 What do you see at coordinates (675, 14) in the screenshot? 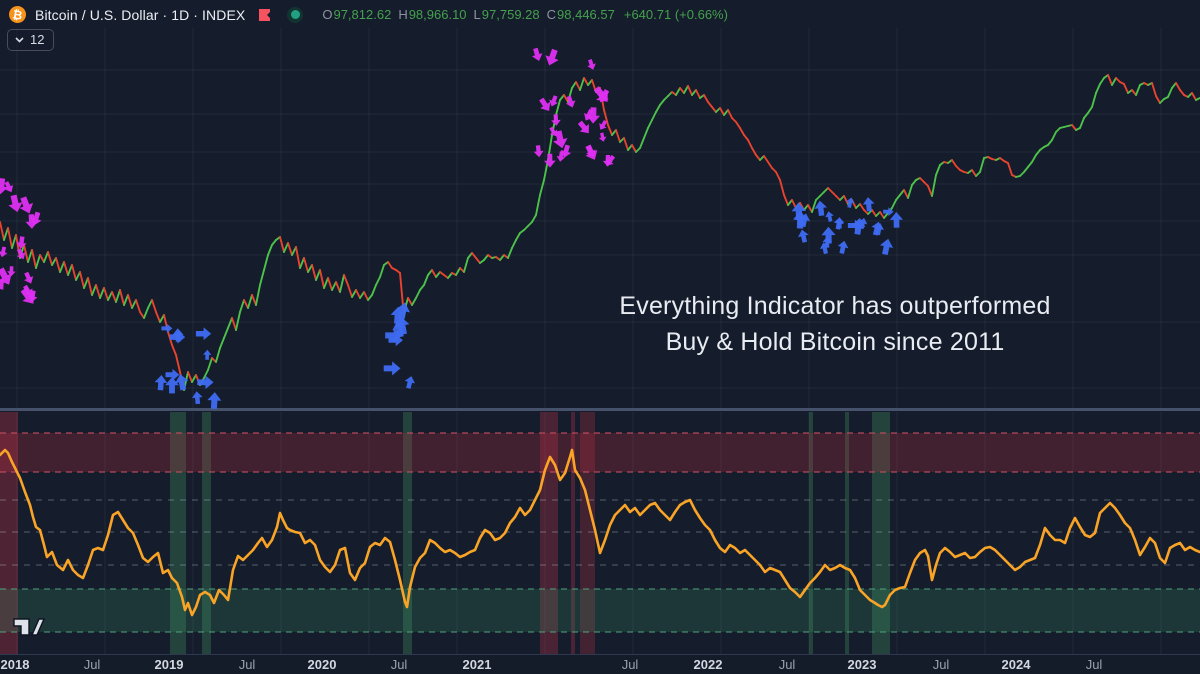
I see `change-value: +640.71 (+0.66%)` at bounding box center [675, 14].